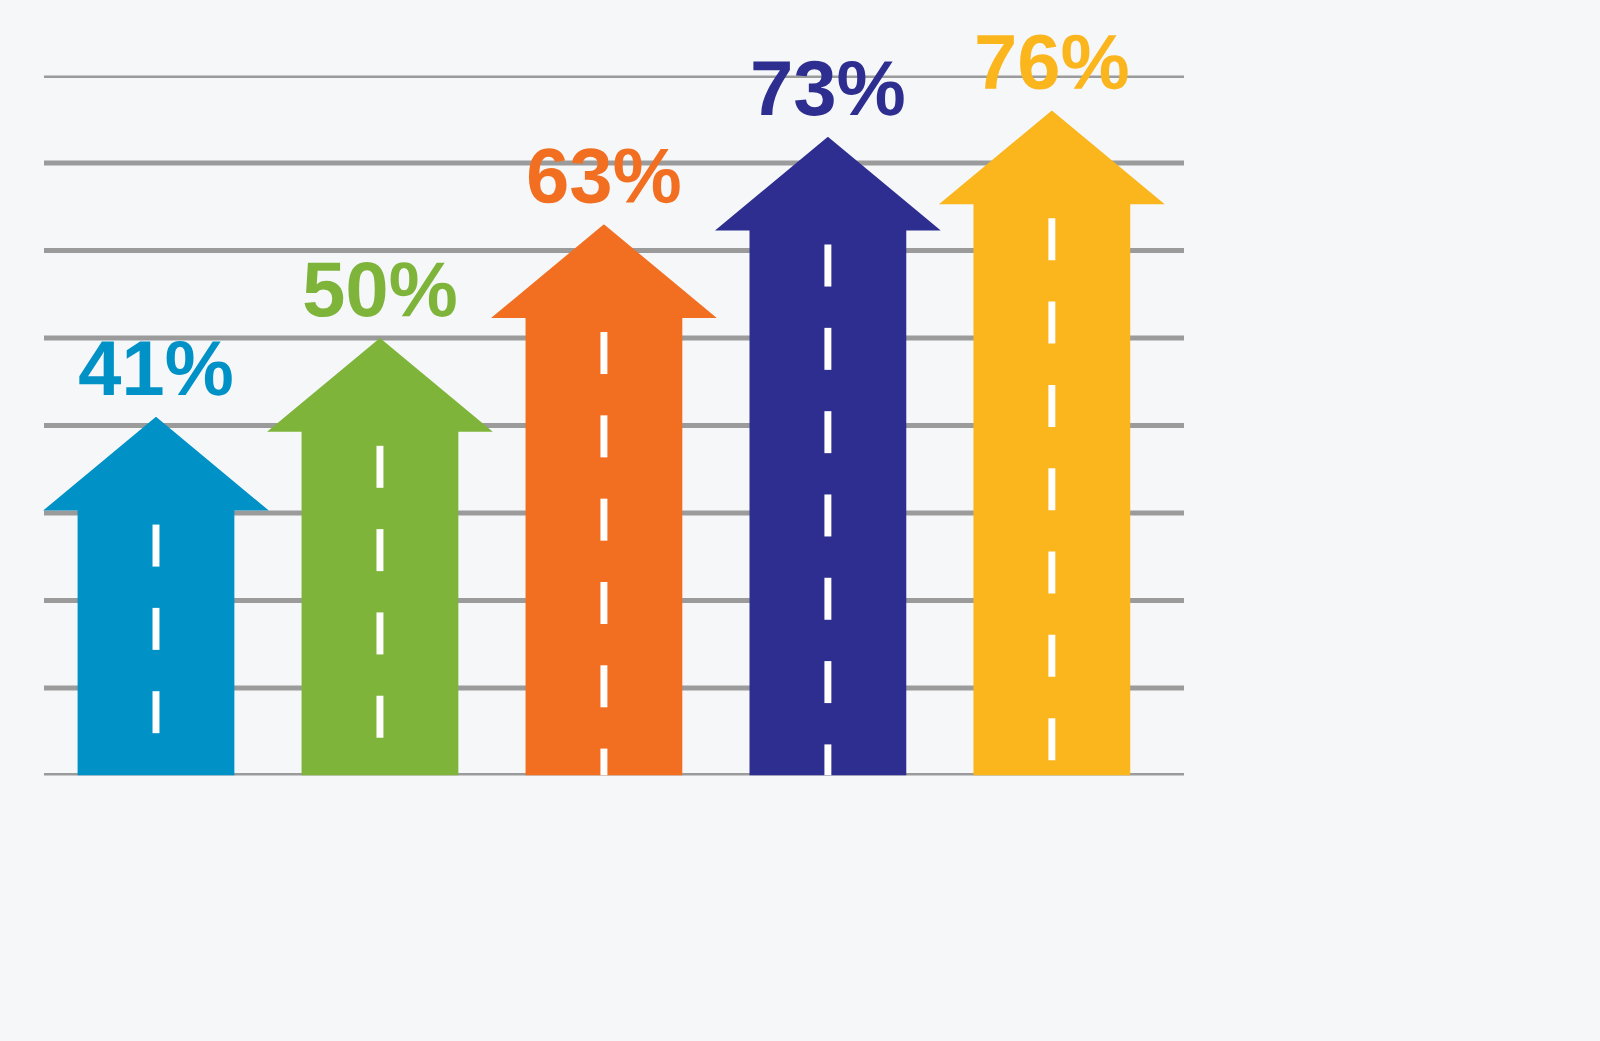 This screenshot has width=1600, height=1041. What do you see at coordinates (828, 88) in the screenshot?
I see `data-label: 73%` at bounding box center [828, 88].